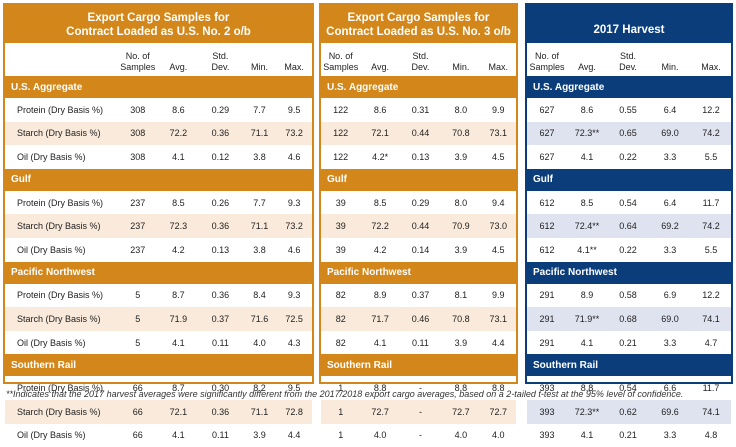 This screenshot has height=447, width=736. Describe the element at coordinates (418, 226) in the screenshot. I see `table-row: 39 72.2 0.44 70.9 73.0` at that location.